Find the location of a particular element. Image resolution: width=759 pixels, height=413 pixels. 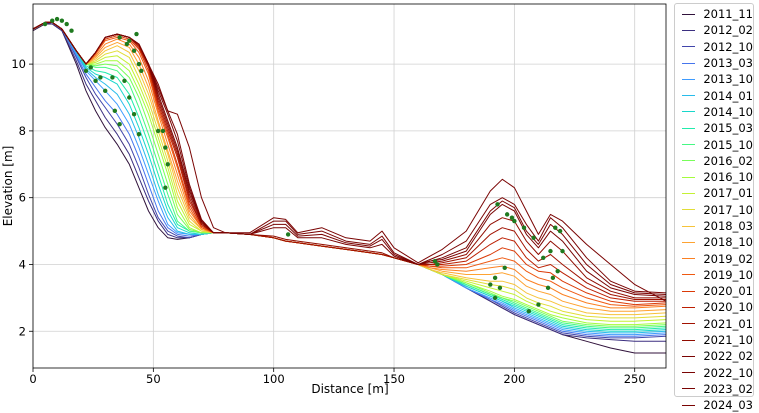

legend-label: 2022_02 is located at coordinates (728, 356).